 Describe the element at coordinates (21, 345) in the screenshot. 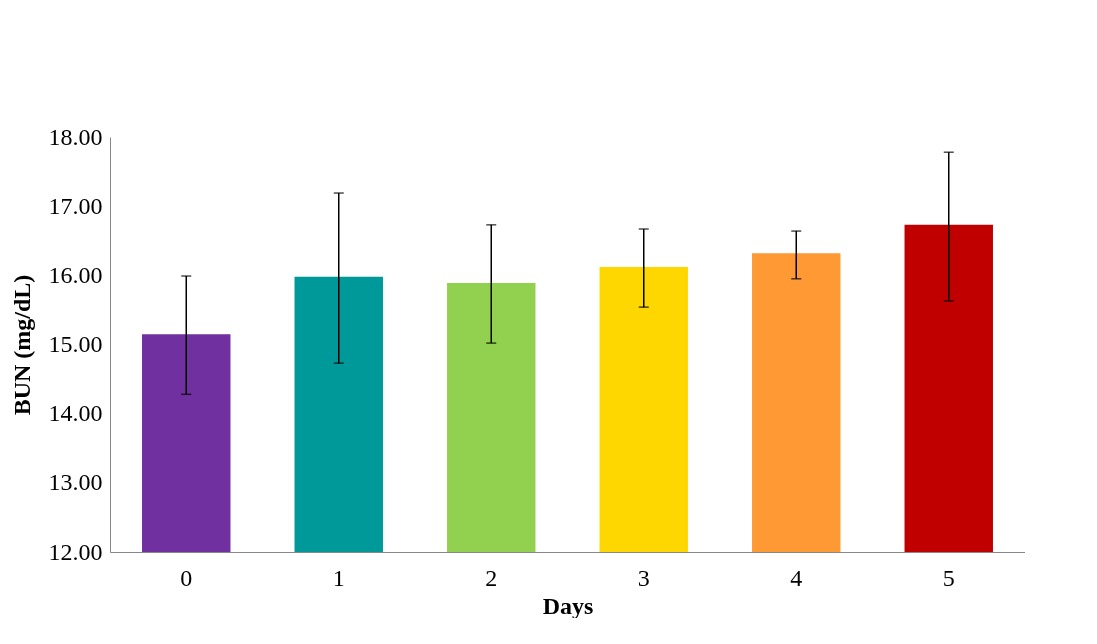

I see `y-axis-title: BUN (mg/dL)` at that location.